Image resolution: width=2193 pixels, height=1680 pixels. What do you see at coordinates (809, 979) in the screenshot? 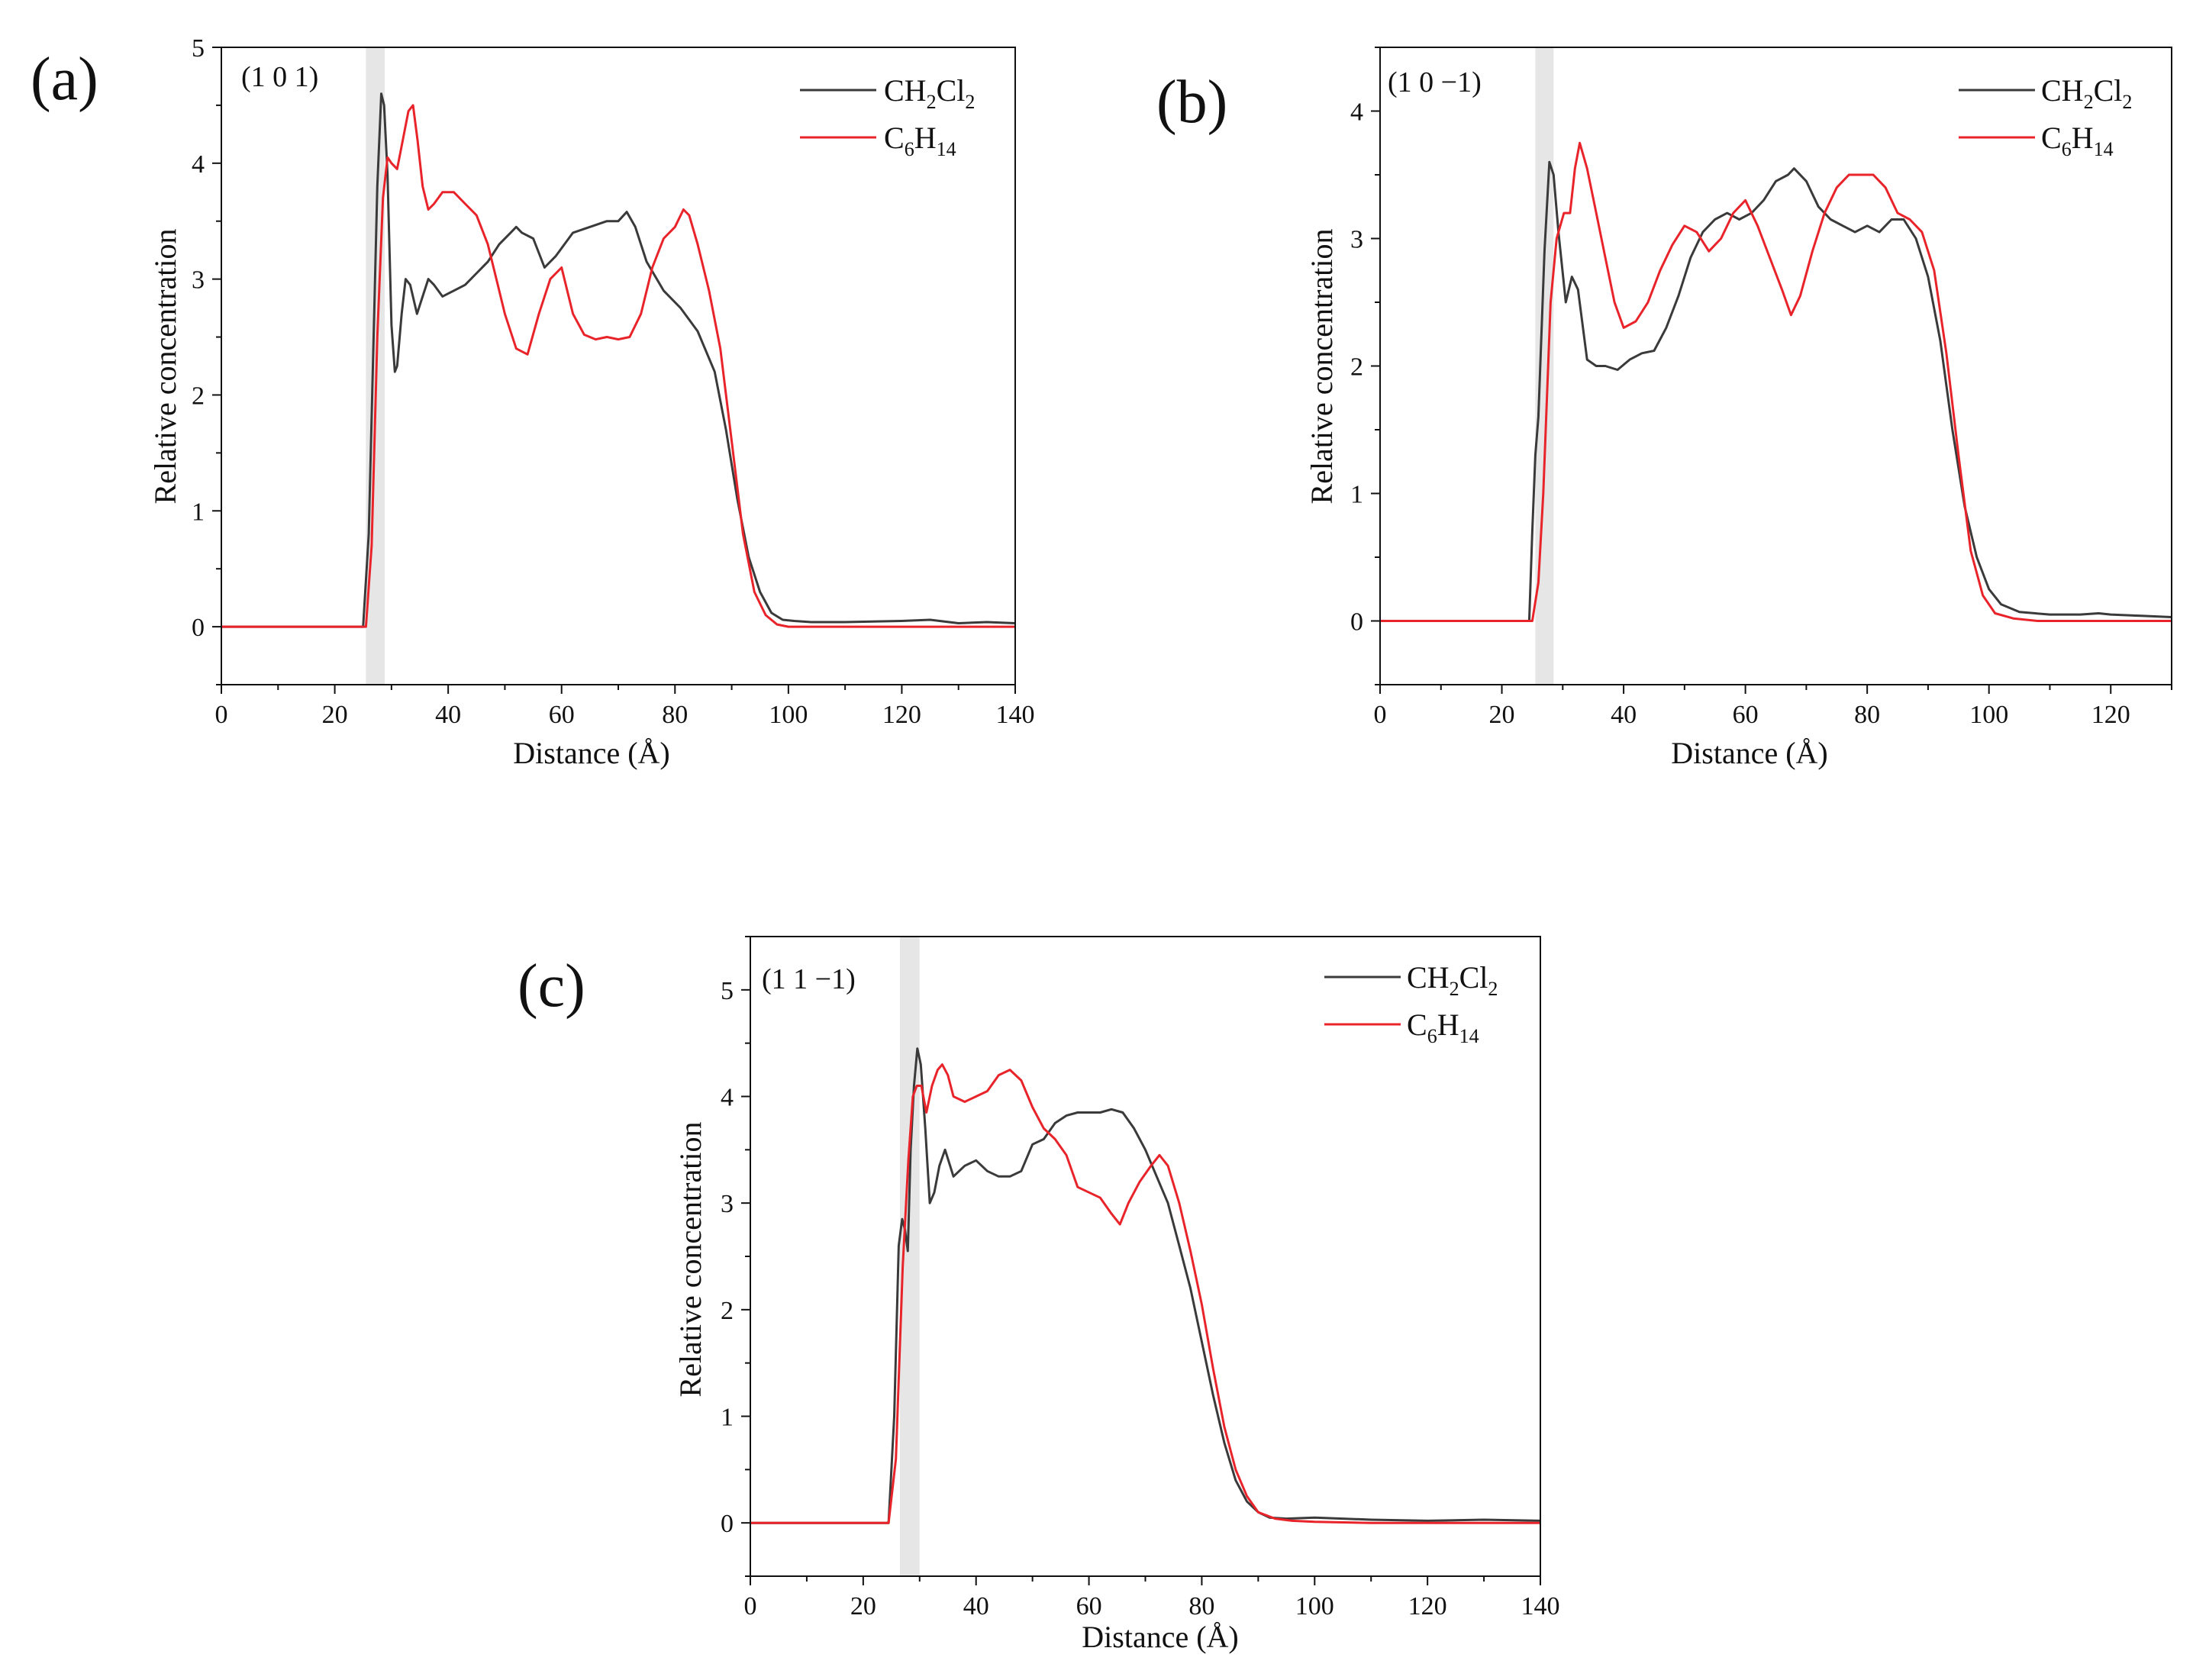
I see `plane-label: (1 1 −1)` at bounding box center [809, 979].